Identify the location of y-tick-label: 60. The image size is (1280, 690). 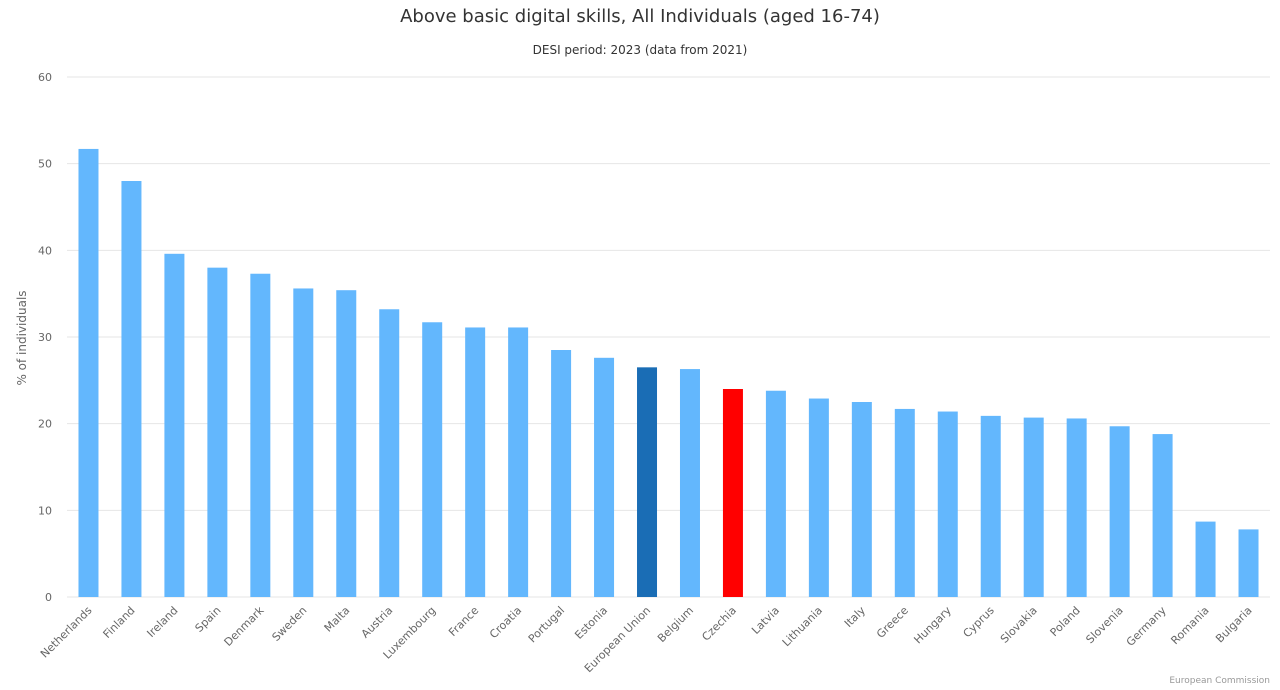
(45, 77).